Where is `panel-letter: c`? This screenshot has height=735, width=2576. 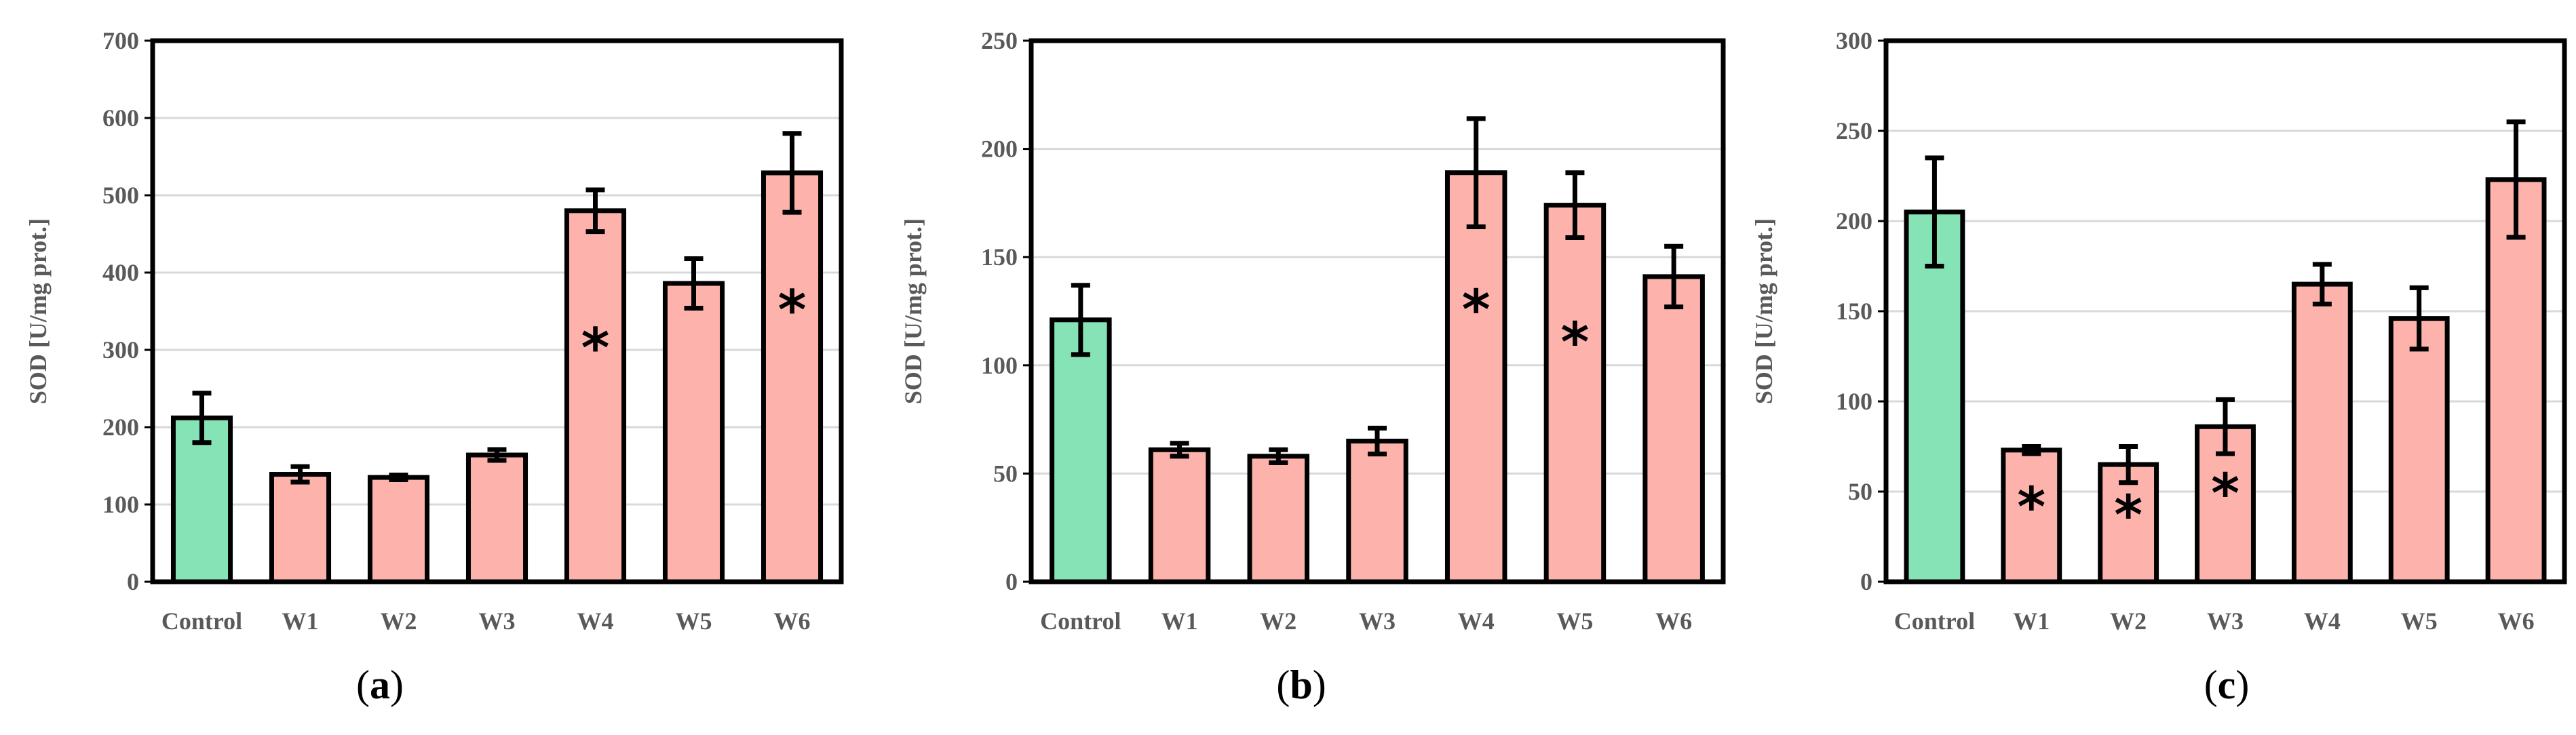 panel-letter: c is located at coordinates (2227, 684).